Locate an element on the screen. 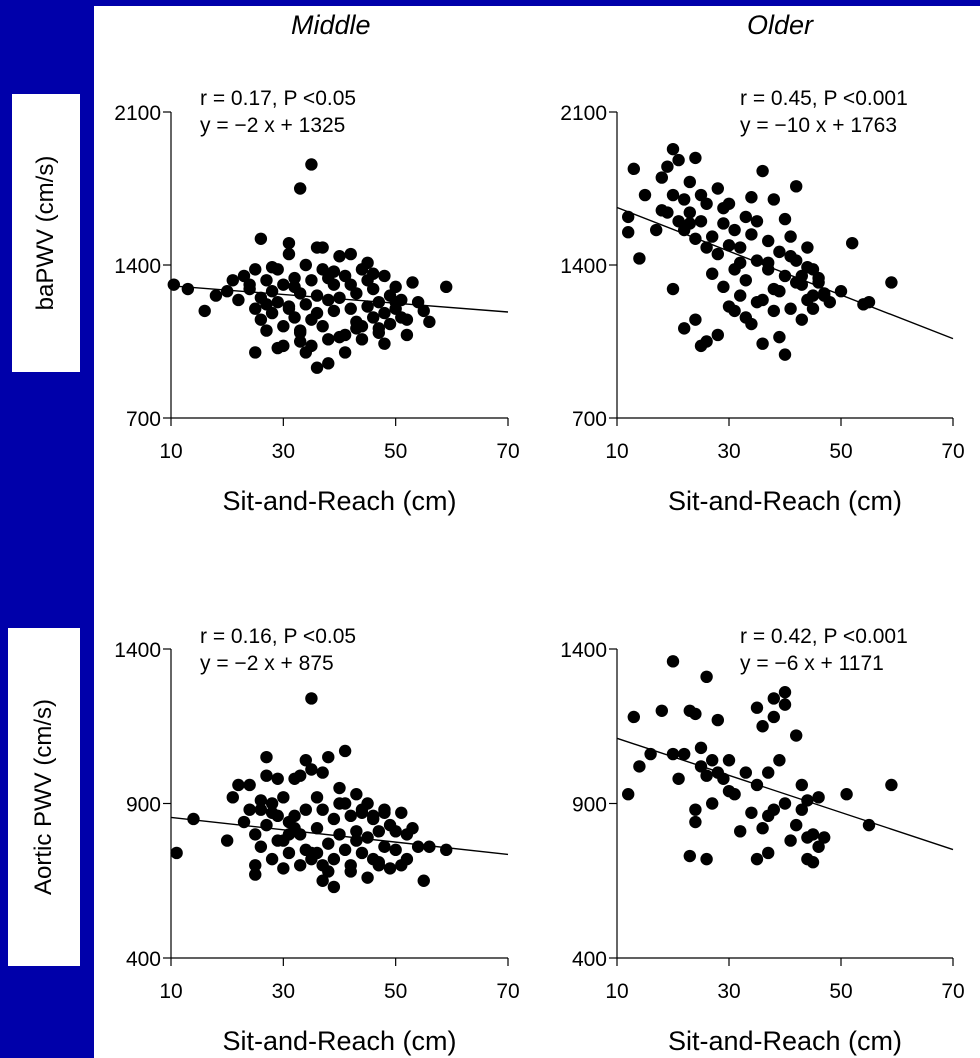  x-axis-label: Sit-and-Reach (cm) is located at coordinates (785, 1041).